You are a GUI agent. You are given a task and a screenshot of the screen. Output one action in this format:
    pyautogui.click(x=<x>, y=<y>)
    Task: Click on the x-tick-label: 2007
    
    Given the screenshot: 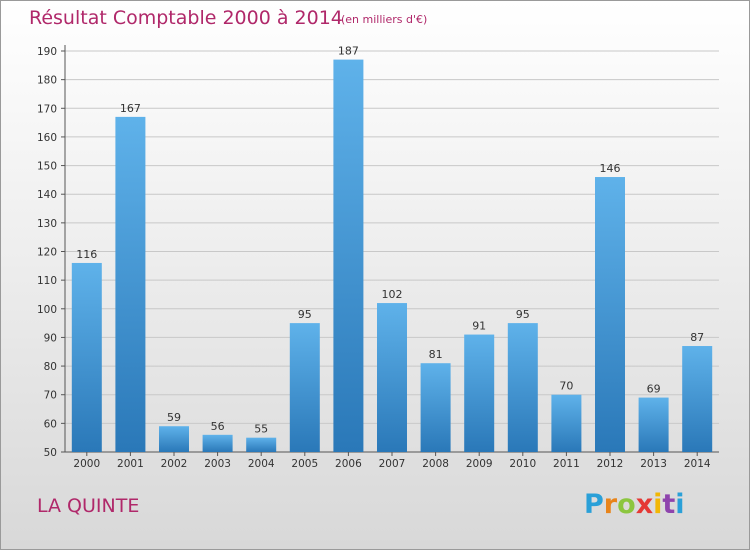 What is the action you would take?
    pyautogui.click(x=392, y=464)
    